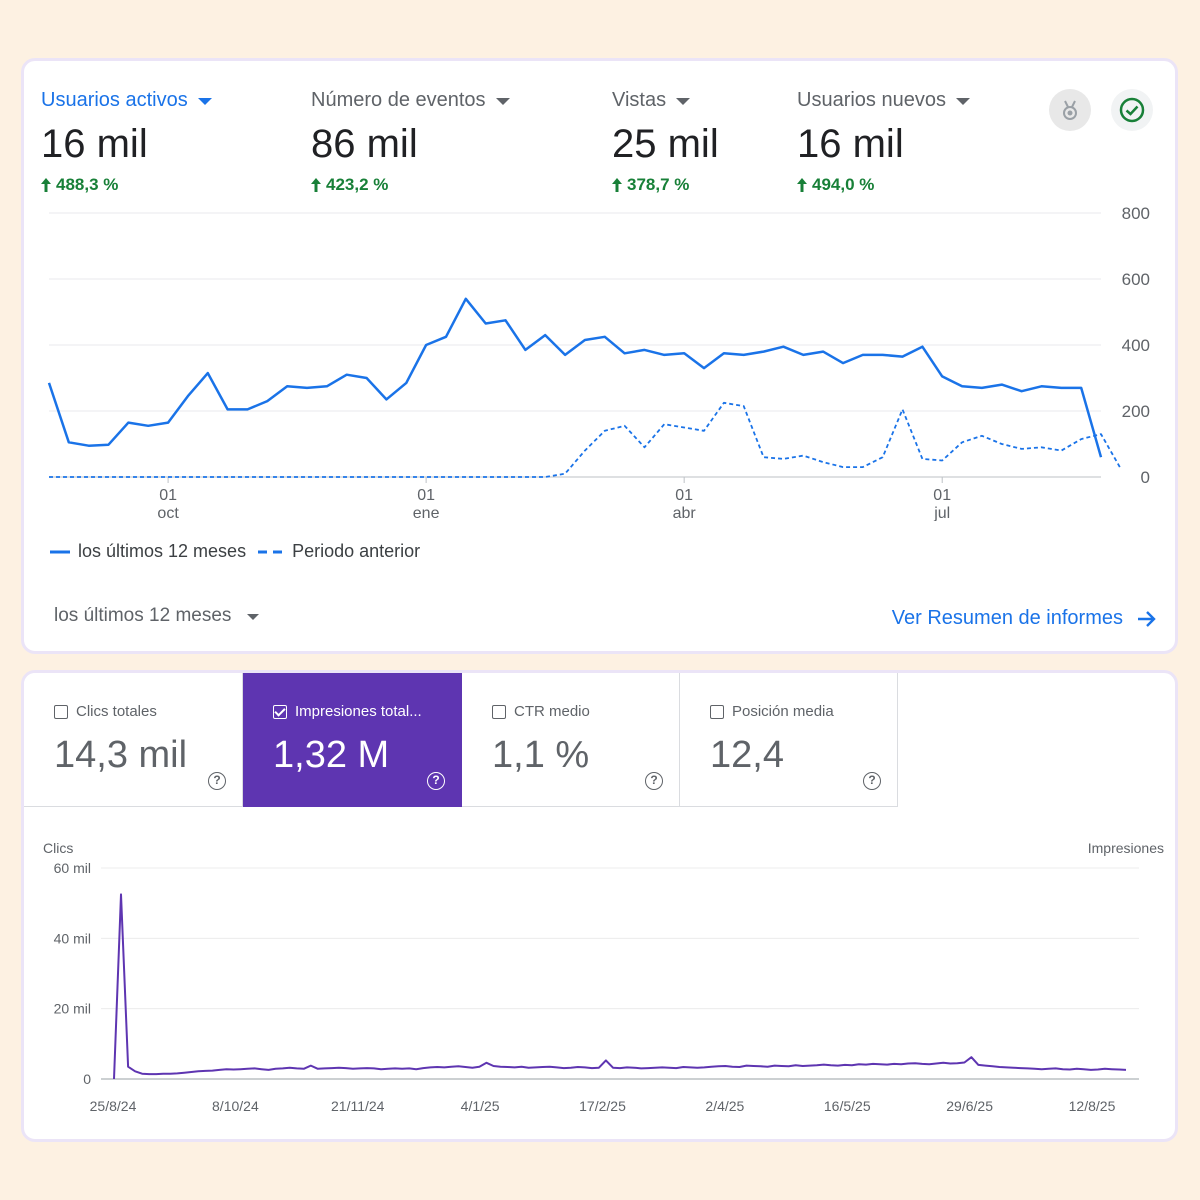 The width and height of the screenshot is (1200, 1200). Describe the element at coordinates (941, 513) in the screenshot. I see `x-tick-month: jul` at that location.